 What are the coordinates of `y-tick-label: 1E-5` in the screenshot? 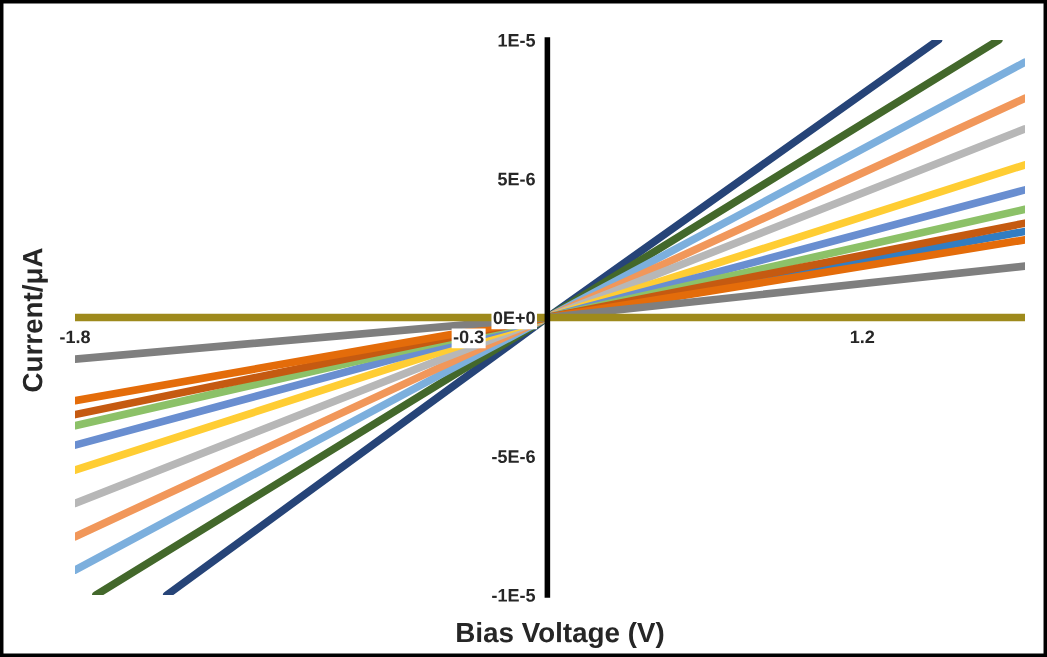 It's located at (517, 40).